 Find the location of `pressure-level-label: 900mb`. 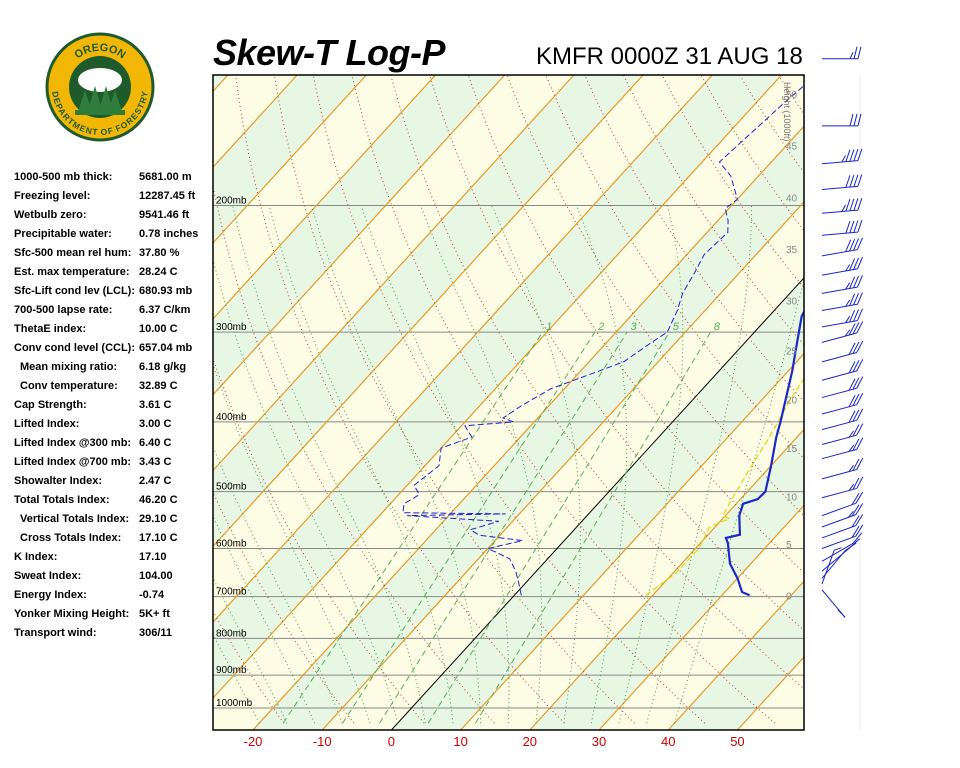

pressure-level-label: 900mb is located at coordinates (231, 670).